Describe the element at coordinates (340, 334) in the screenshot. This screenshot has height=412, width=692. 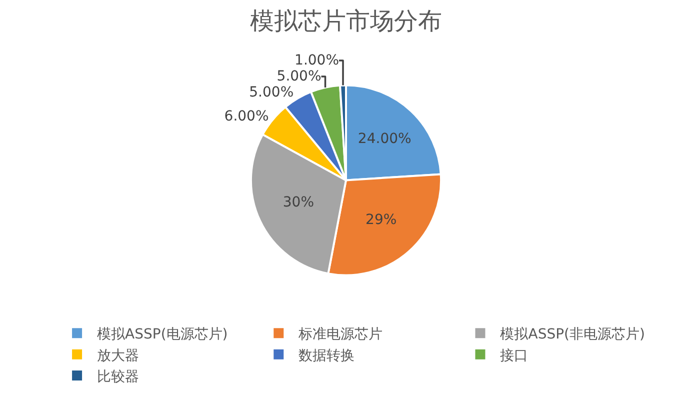
I see `legend-label: 标准电源芯片` at that location.